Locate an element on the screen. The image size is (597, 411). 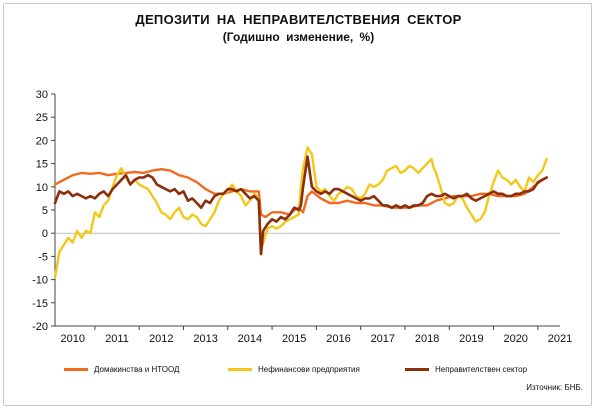
x-tick-label: 2010 is located at coordinates (72, 339).